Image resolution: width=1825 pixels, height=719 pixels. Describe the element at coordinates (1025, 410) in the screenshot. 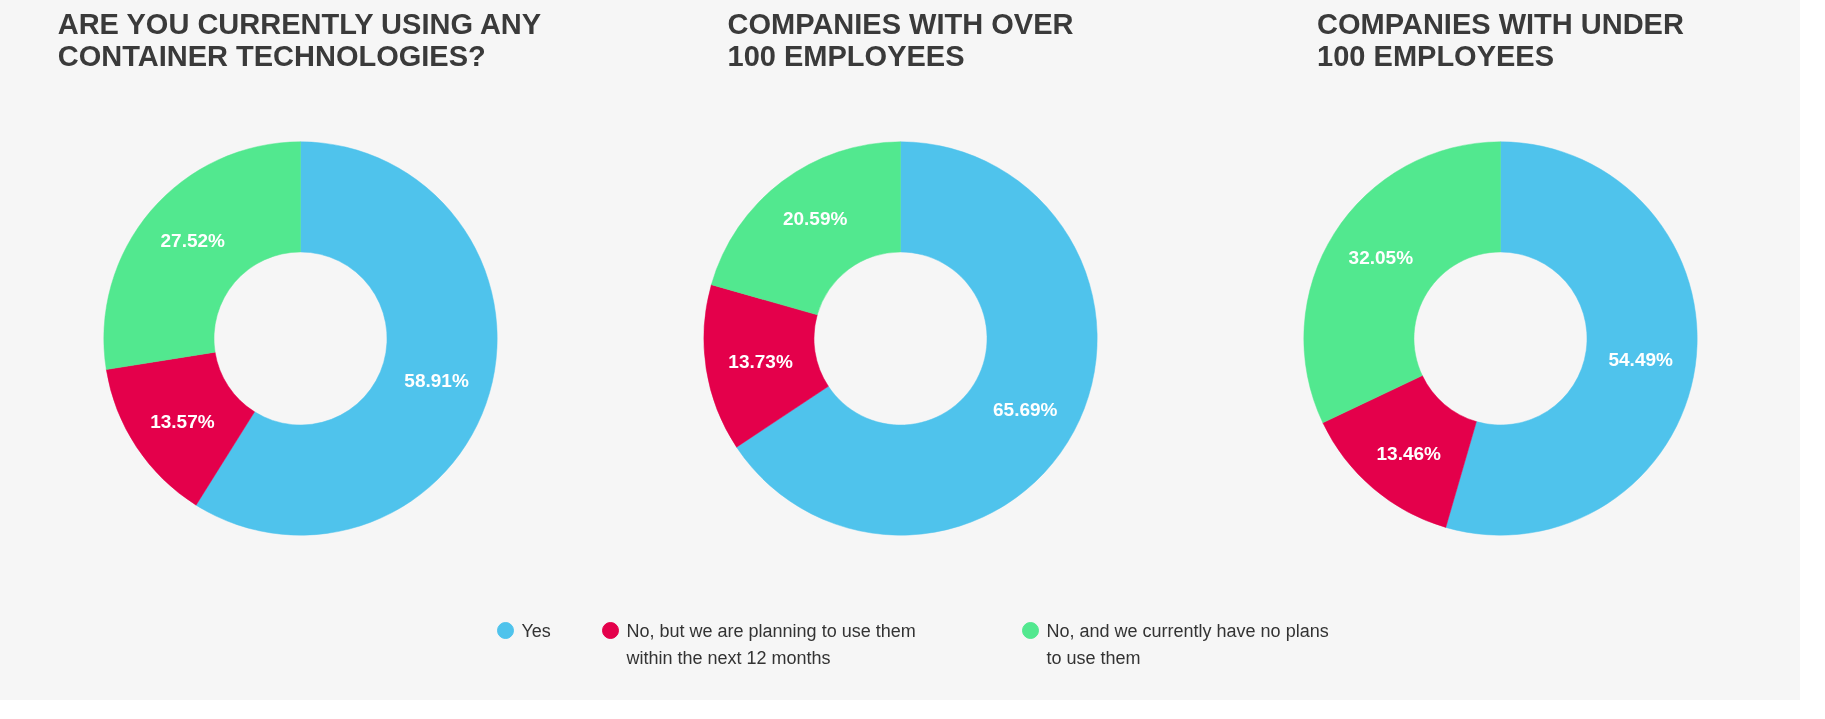

I see `data-label: 65.69%` at that location.